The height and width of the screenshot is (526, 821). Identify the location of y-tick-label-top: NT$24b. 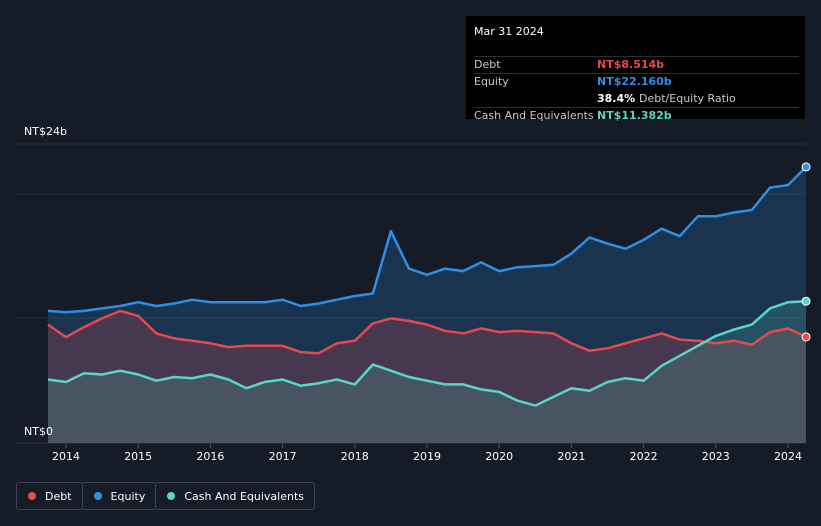
(45, 131).